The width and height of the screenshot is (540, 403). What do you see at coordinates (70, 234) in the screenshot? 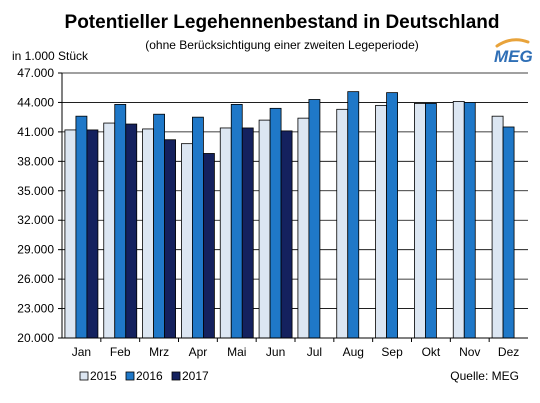
I see `bar-2015-jan` at bounding box center [70, 234].